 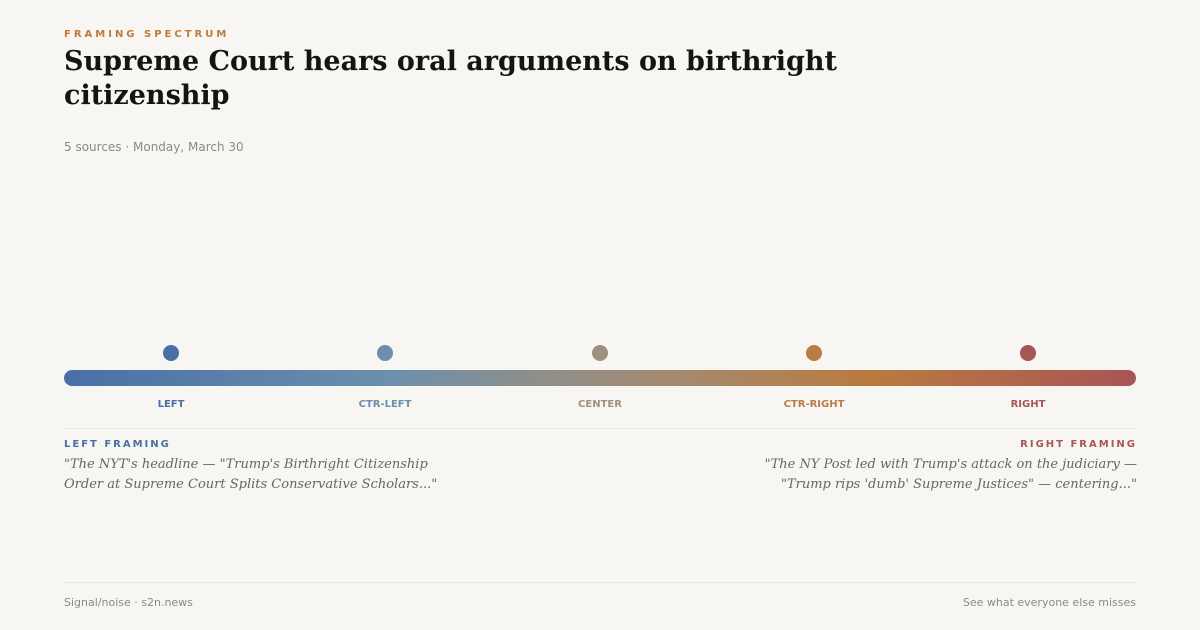 I want to click on footer-tagline: See what everyone else misses, so click(x=1049, y=602).